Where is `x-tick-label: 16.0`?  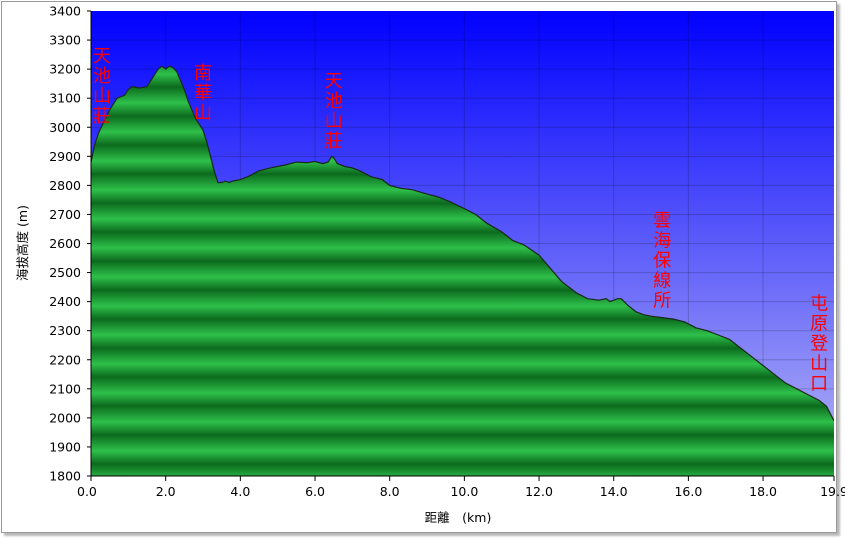 x-tick-label: 16.0 is located at coordinates (688, 491).